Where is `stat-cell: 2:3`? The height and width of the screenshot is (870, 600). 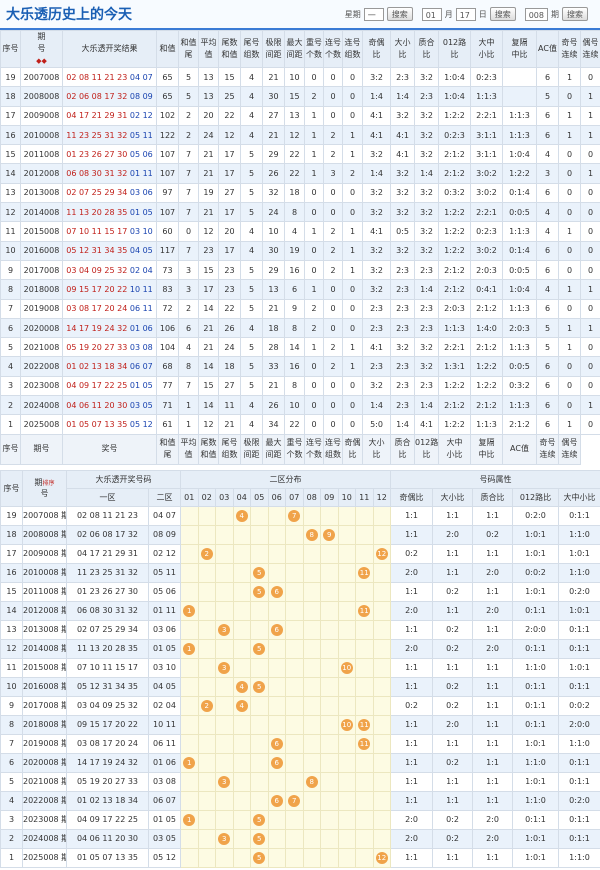
stat-cell: 2:3 is located at coordinates (402, 405).